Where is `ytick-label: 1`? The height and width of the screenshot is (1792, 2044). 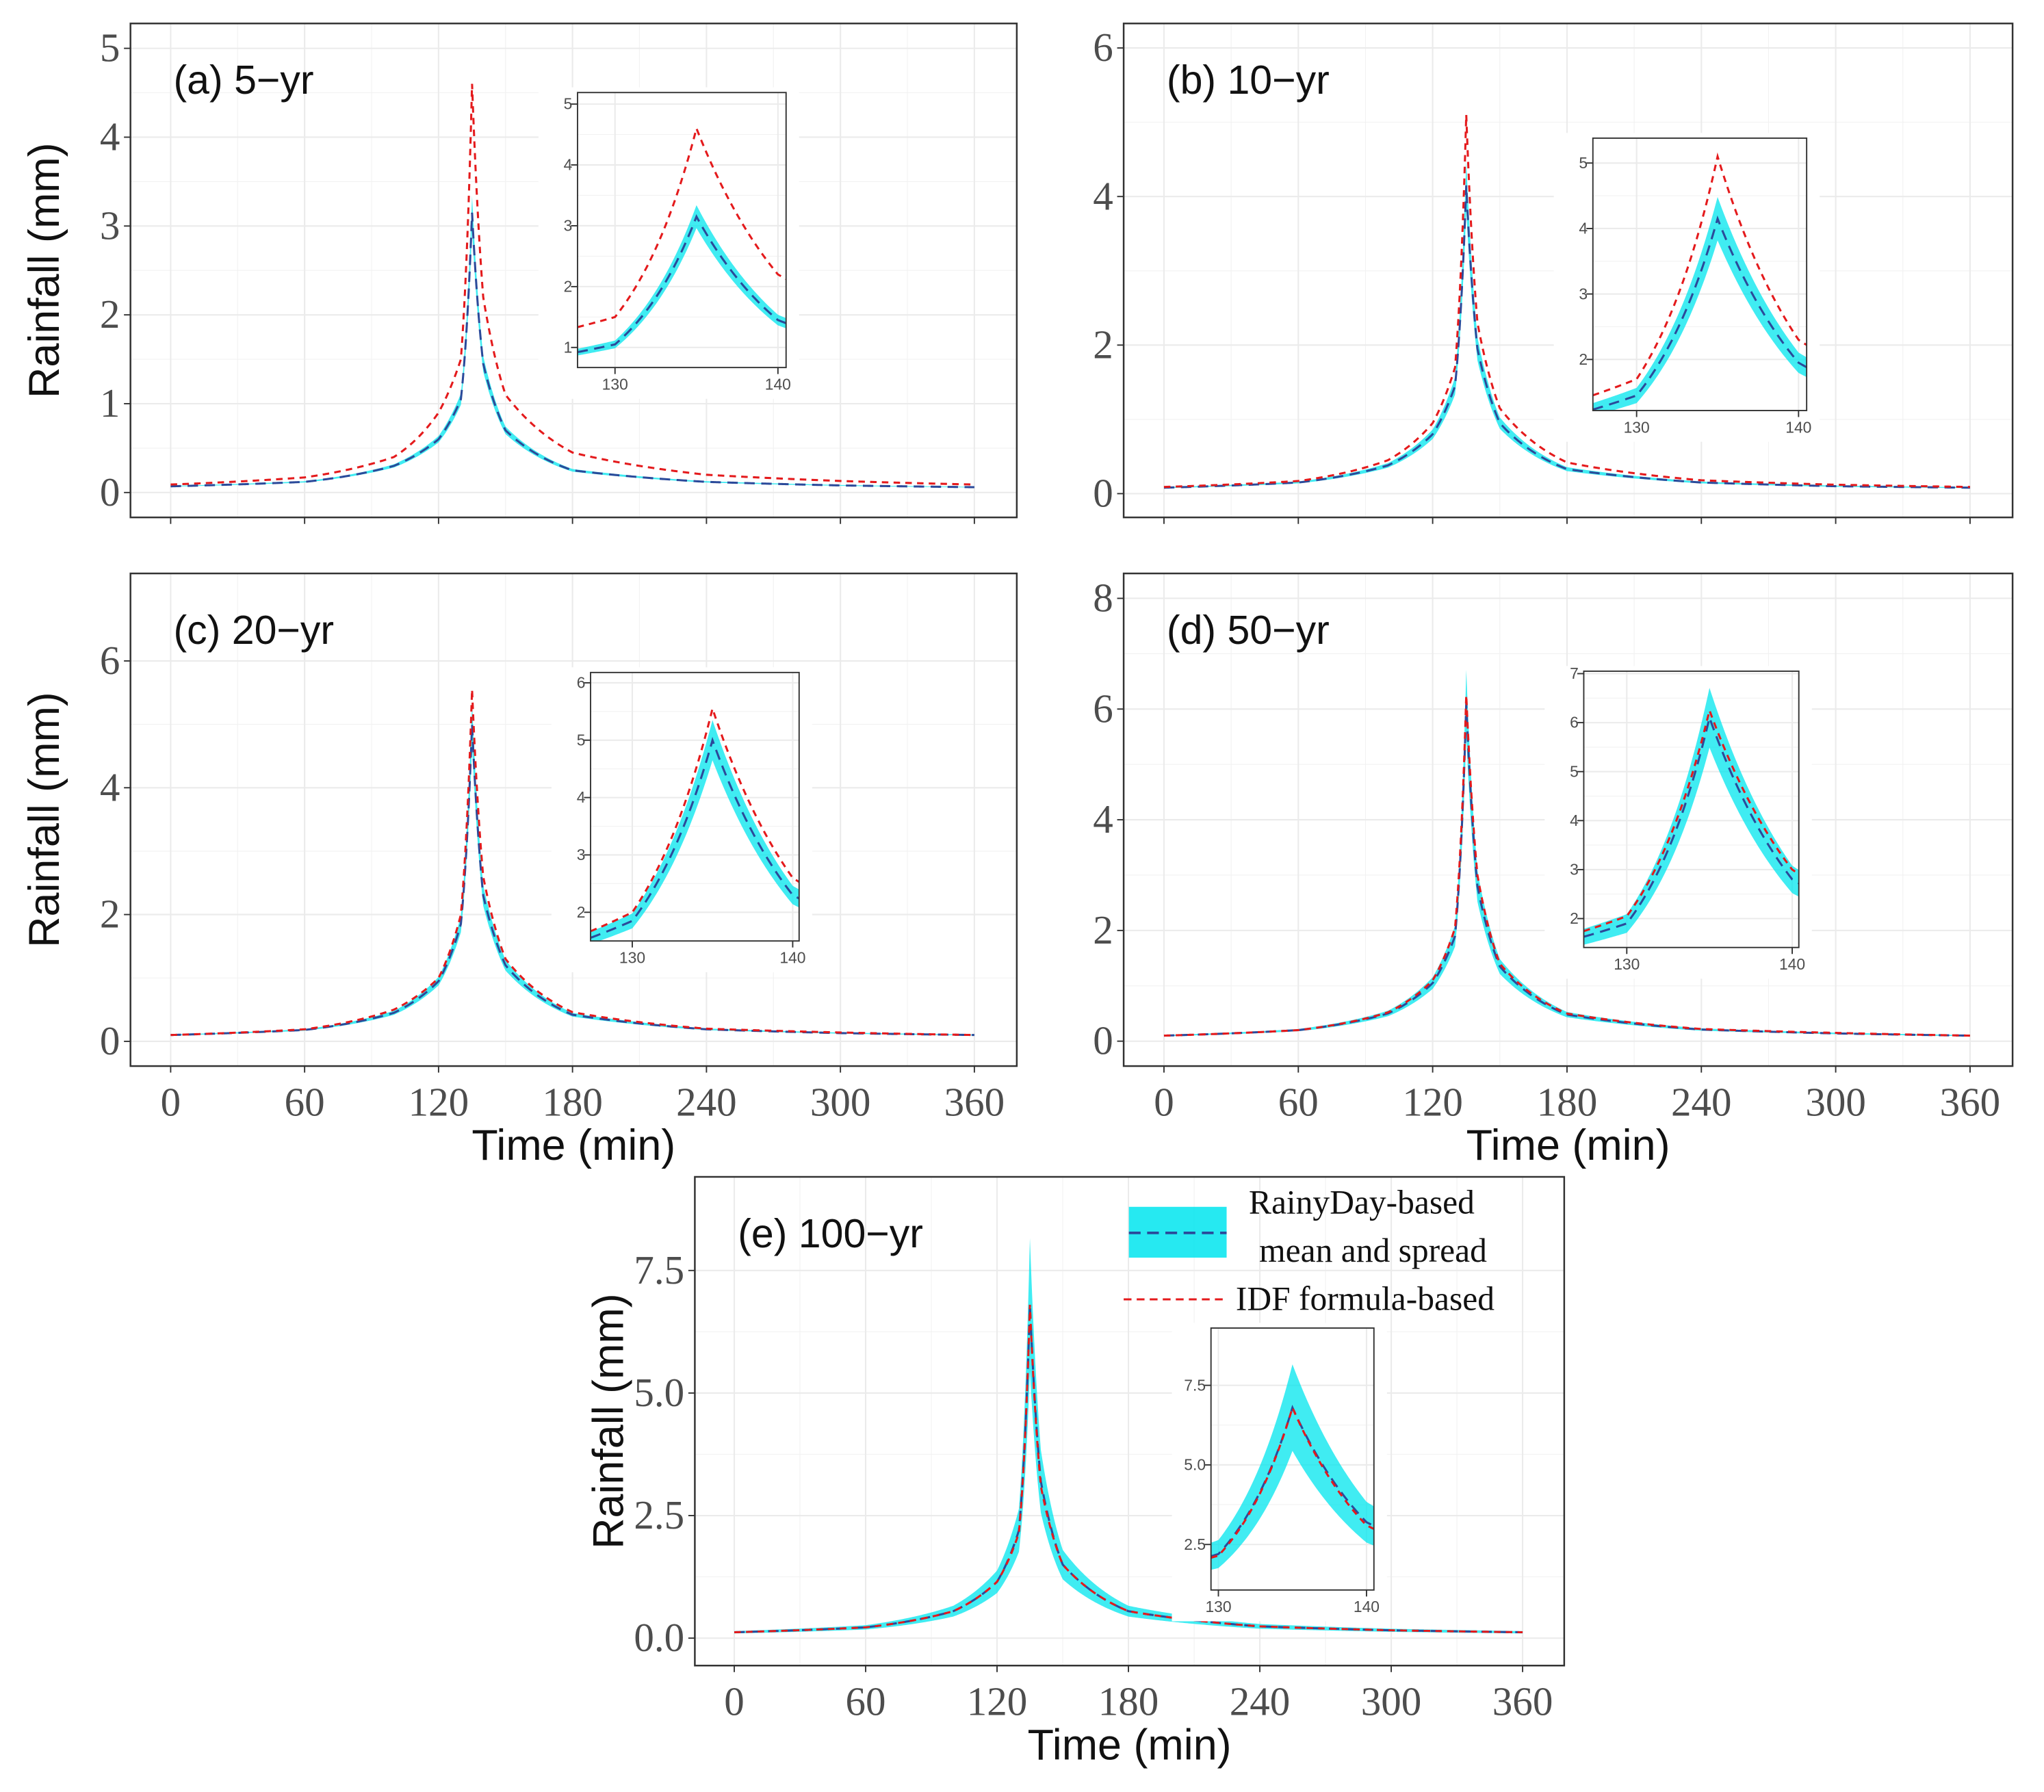
ytick-label: 1 is located at coordinates (110, 403).